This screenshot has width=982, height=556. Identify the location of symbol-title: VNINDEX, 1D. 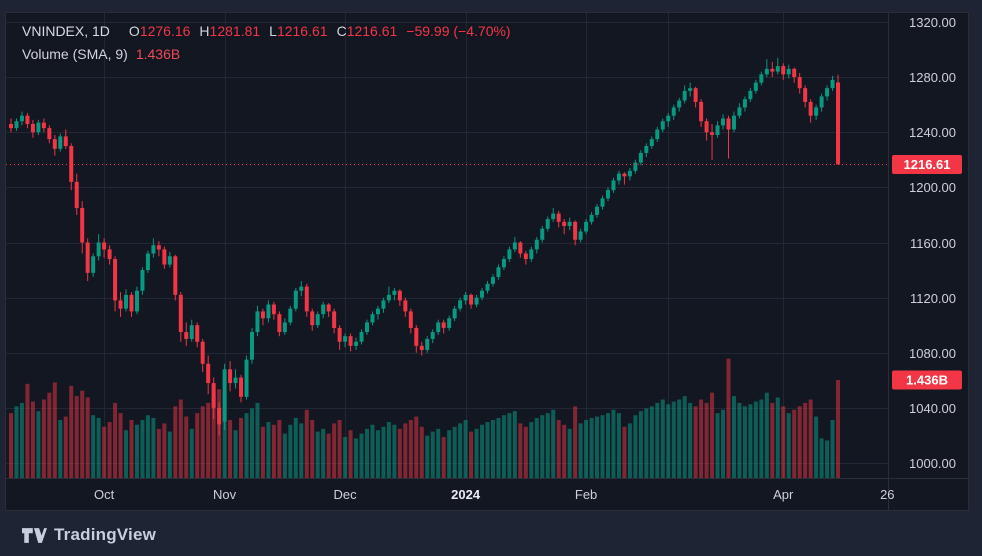
(66, 31).